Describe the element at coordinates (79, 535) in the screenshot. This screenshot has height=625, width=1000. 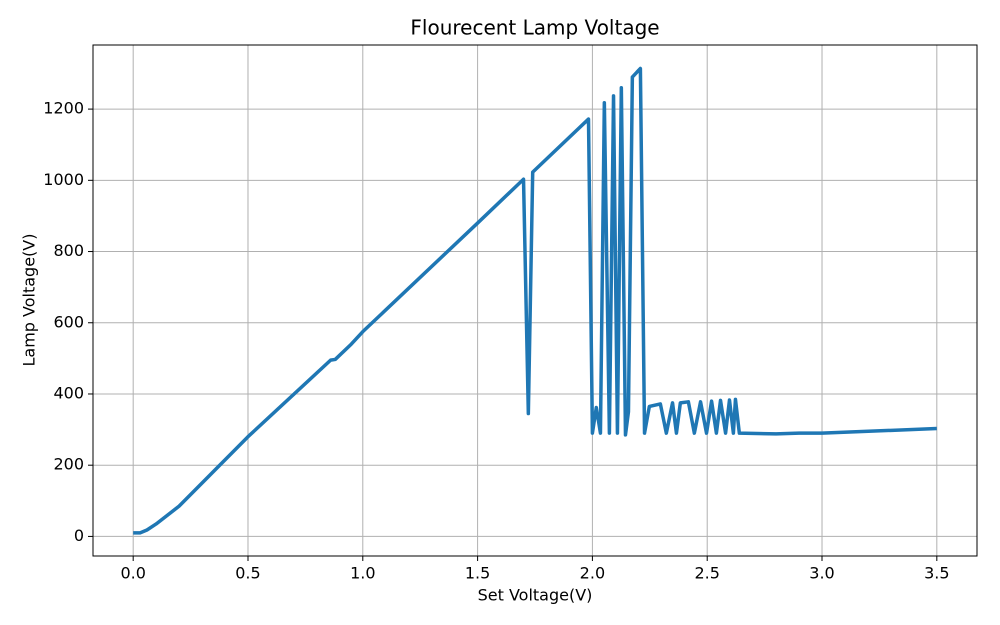
I see `y-tick-label: 0` at that location.